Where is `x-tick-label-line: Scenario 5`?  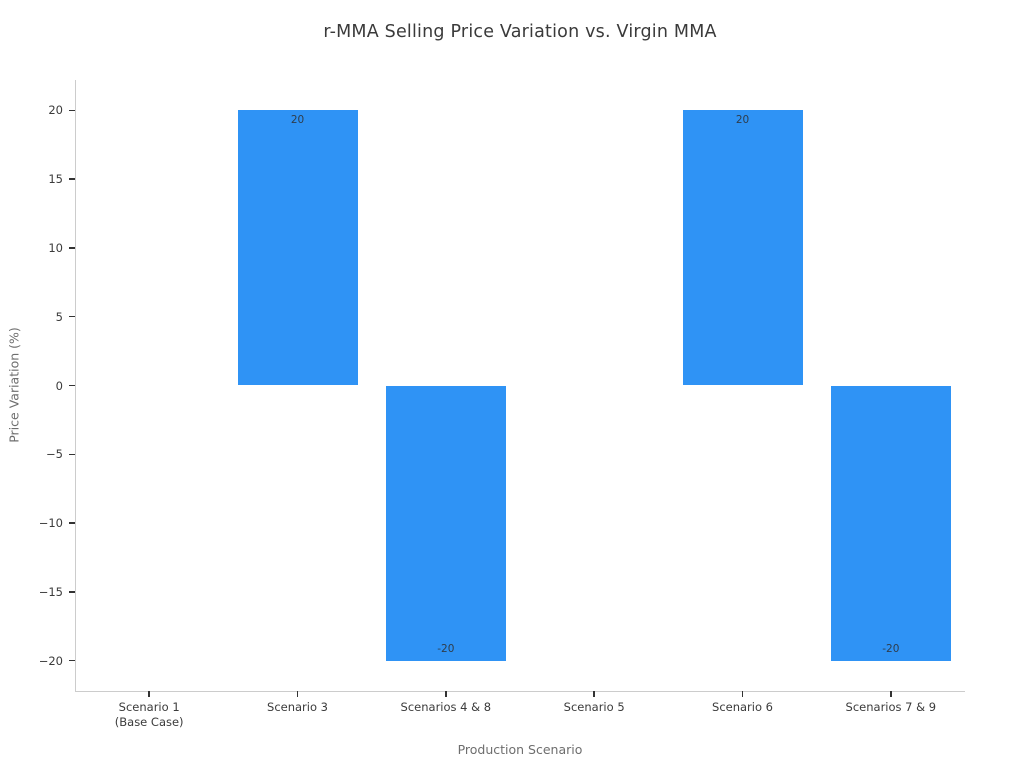 x-tick-label-line: Scenario 5 is located at coordinates (594, 707).